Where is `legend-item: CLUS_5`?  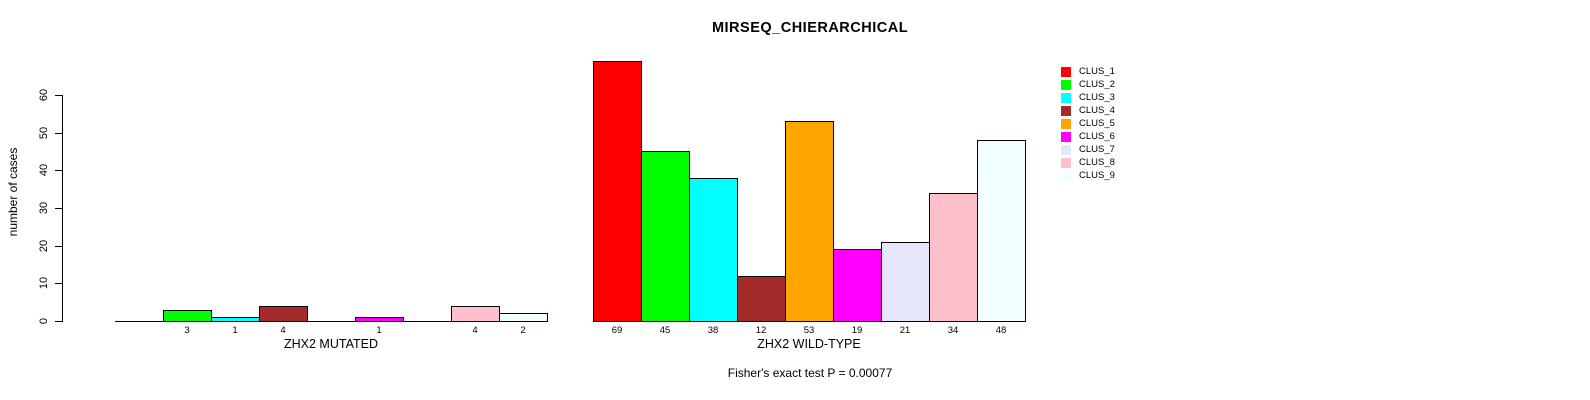
legend-item: CLUS_5 is located at coordinates (1088, 123).